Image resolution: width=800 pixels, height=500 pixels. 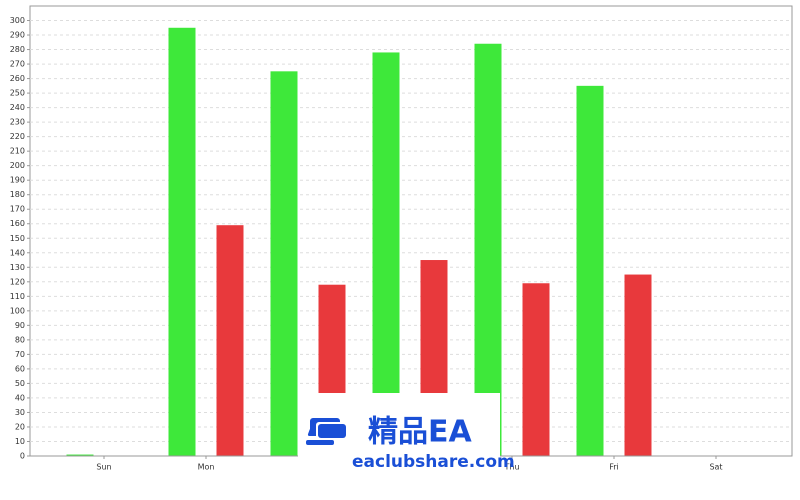 What do you see at coordinates (614, 467) in the screenshot?
I see `x-tick-label: Fri` at bounding box center [614, 467].